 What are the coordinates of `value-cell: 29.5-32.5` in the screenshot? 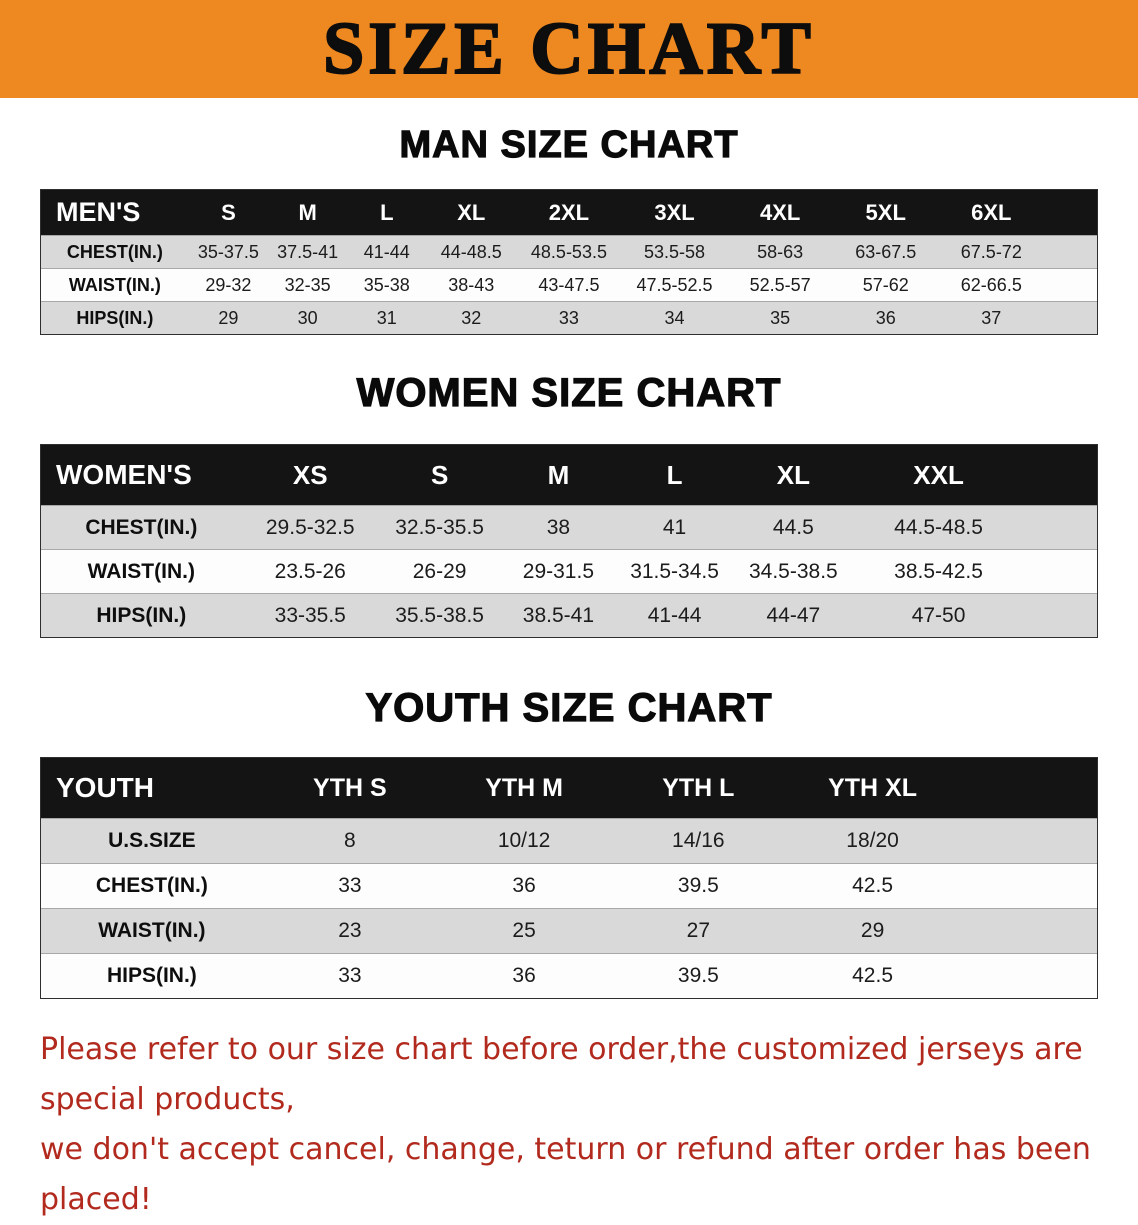 It's located at (310, 527).